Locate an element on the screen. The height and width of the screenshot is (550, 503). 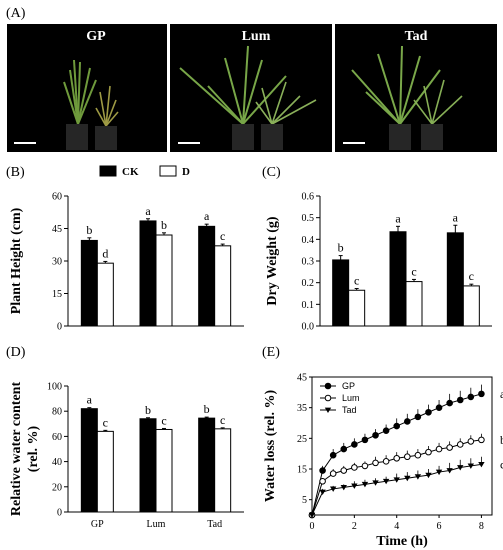
plot-frame is located at coordinates (402, 446).